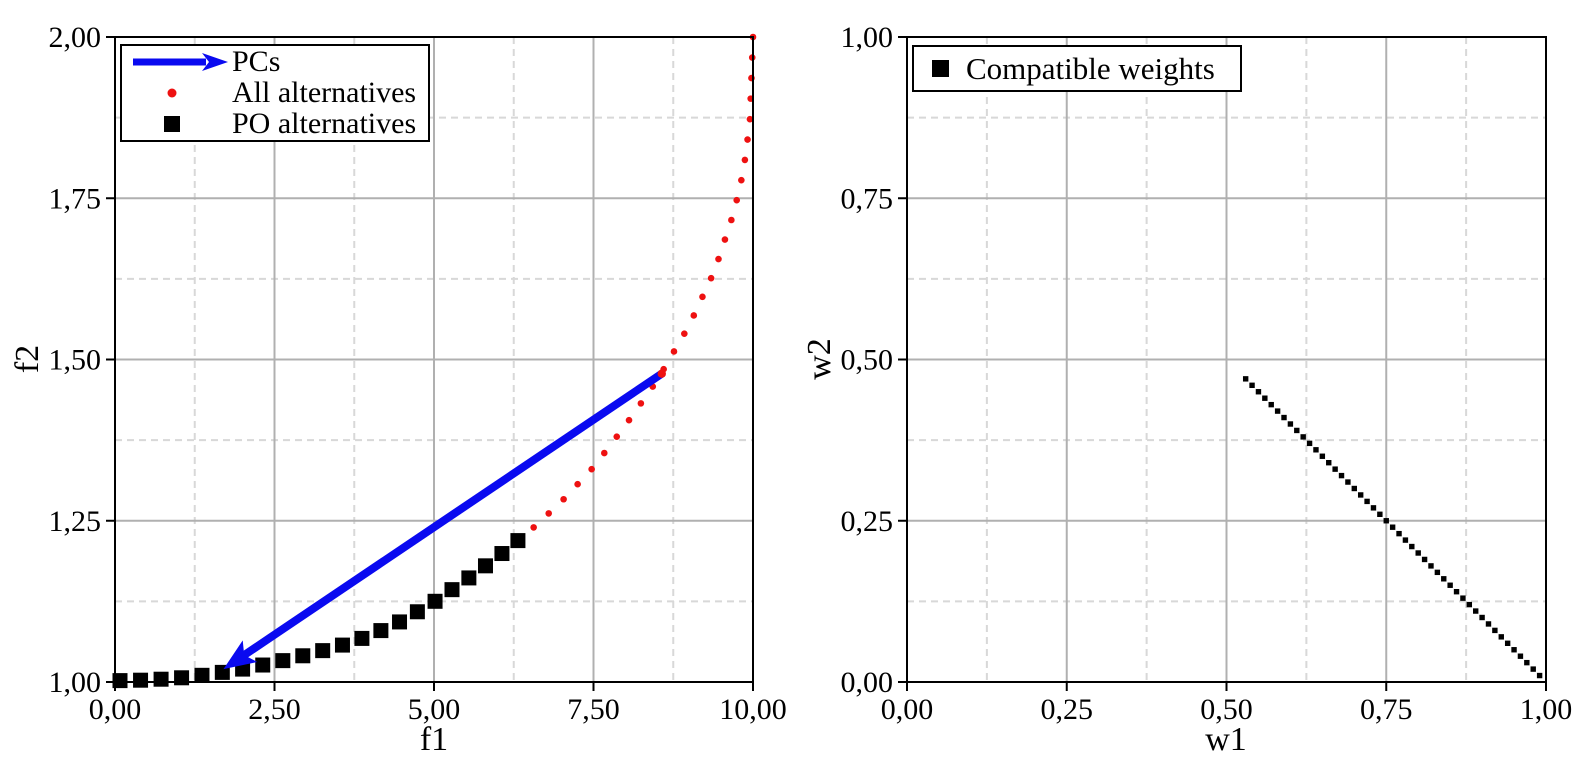 The image size is (1584, 761). What do you see at coordinates (75, 37) in the screenshot?
I see `y-tick-label: 2,00` at bounding box center [75, 37].